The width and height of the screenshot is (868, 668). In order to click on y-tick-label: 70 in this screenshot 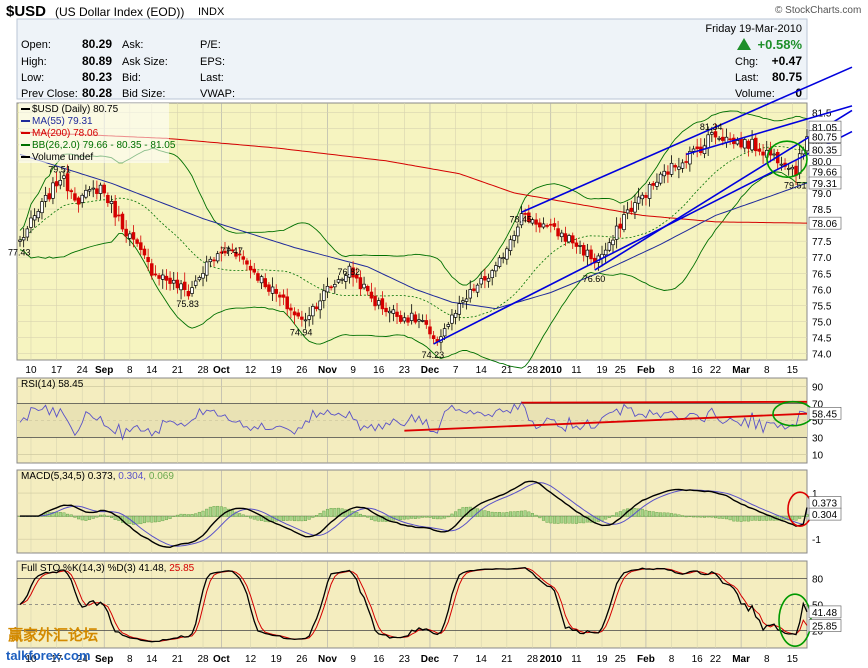, I will do `click(818, 405)`.